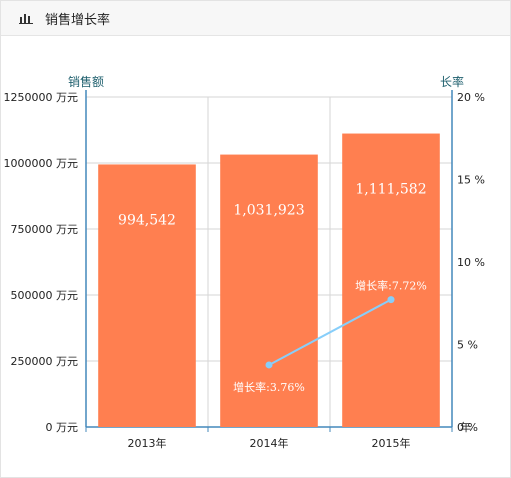  I want to click on y-tick-label: 1000000 万元, so click(41, 163).